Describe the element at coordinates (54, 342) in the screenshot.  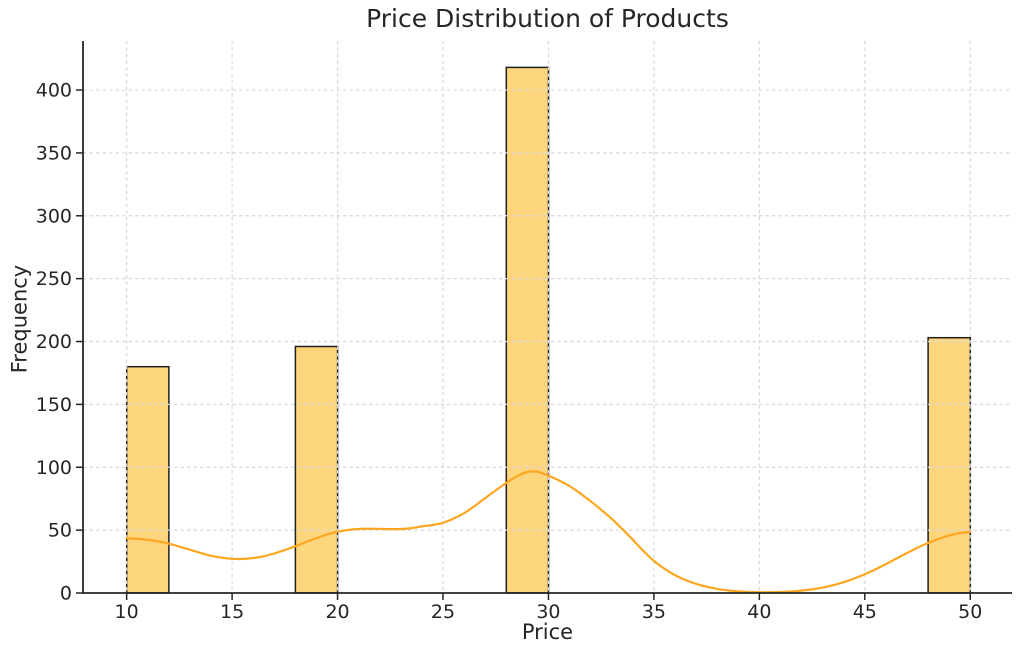
I see `y-tick-label: 200` at that location.